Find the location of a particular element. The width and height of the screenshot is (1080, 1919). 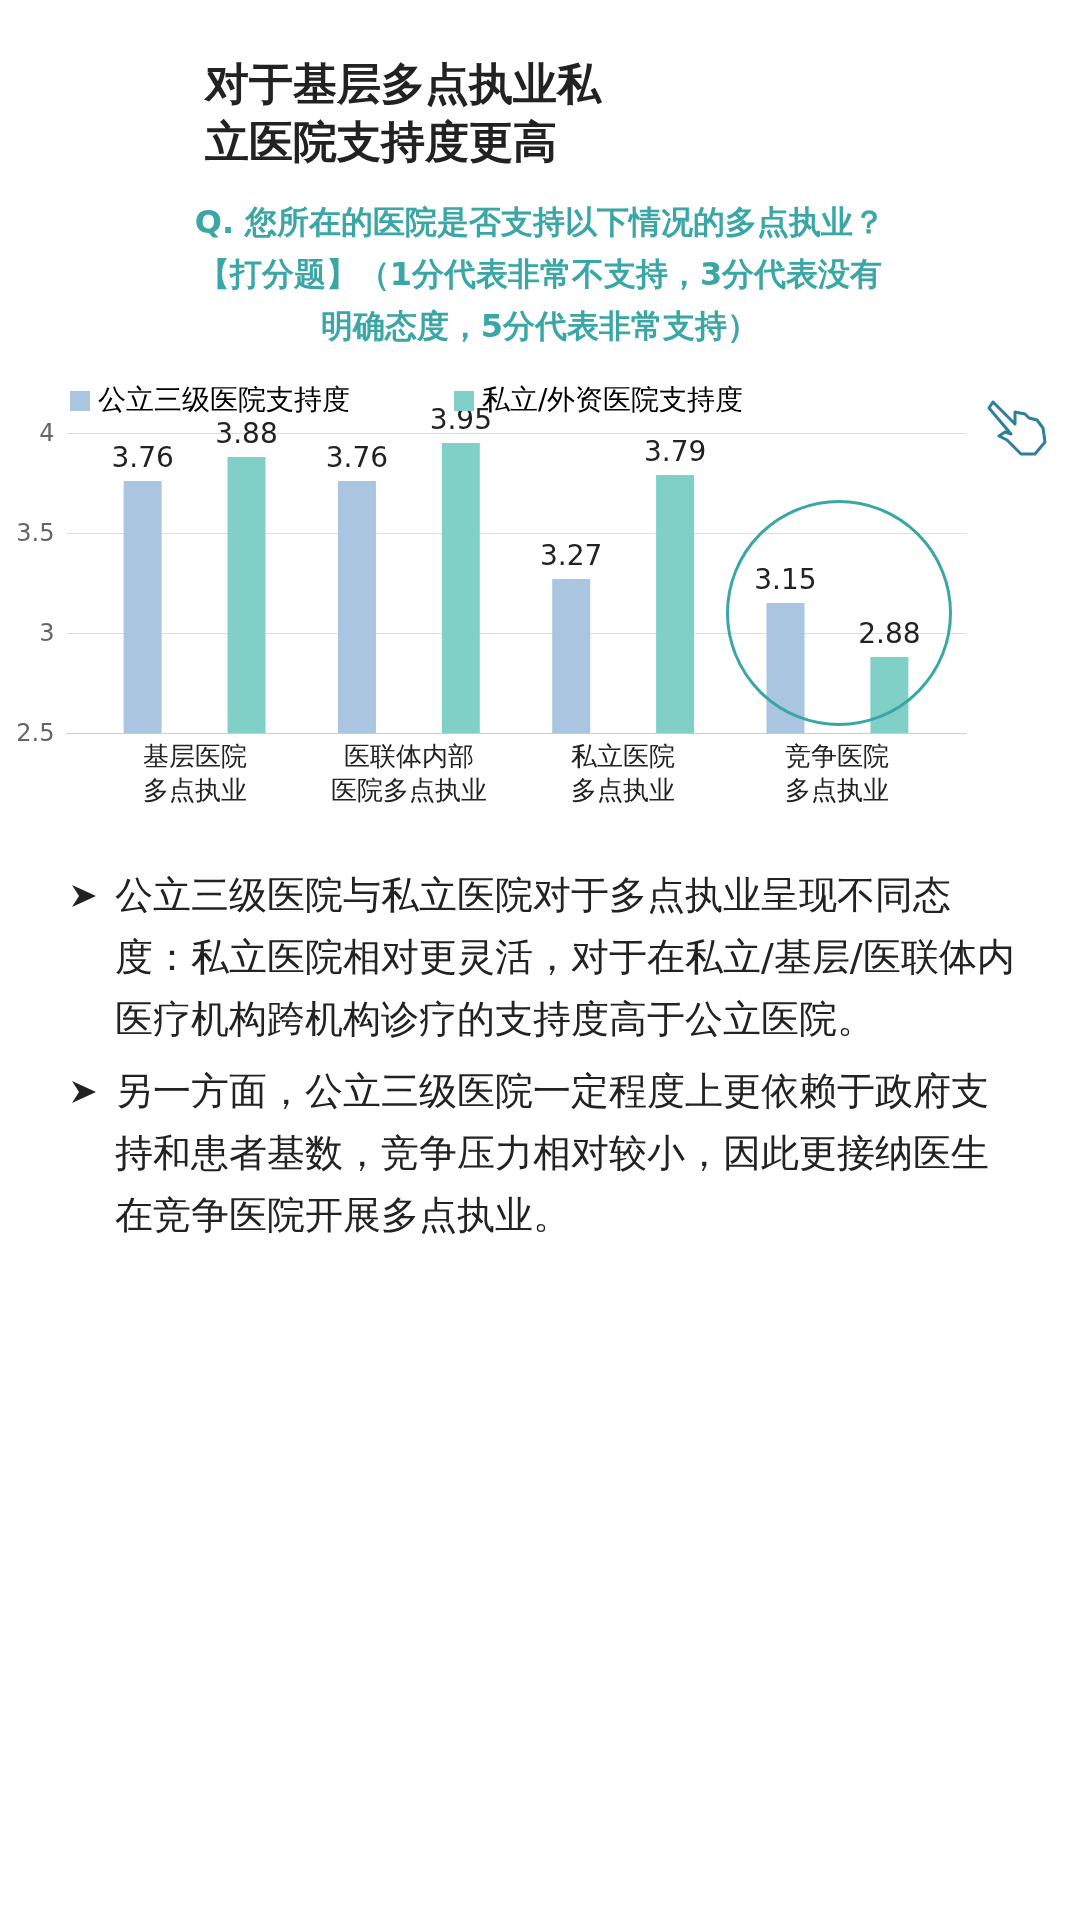

text: 公立三级医院与私立医院对于多点执业呈现不同态度：私立医院相对更灵活，对于在私立/基层/医联体内医疗机构跨机构诊疗的支持度高于公立医院。 is located at coordinates (565, 957).